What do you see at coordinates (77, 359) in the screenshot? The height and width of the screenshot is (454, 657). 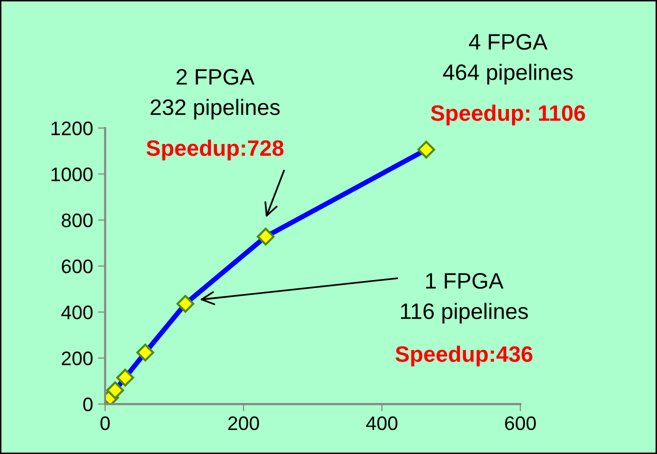 I see `y-tick-label: 200` at bounding box center [77, 359].